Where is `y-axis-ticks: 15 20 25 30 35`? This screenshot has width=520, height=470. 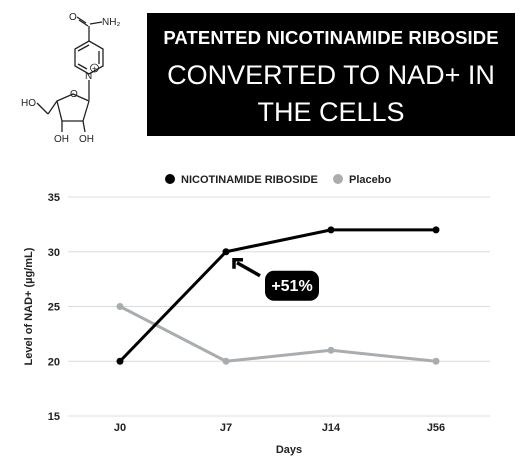
y-axis-ticks: 15 20 25 30 35 is located at coordinates (54, 307).